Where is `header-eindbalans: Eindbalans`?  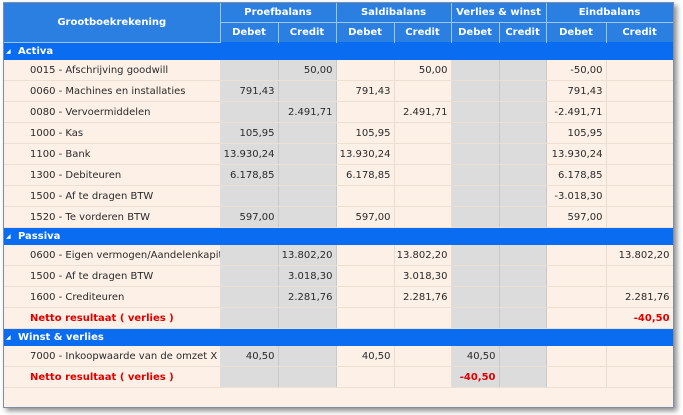
header-eindbalans: Eindbalans is located at coordinates (609, 13).